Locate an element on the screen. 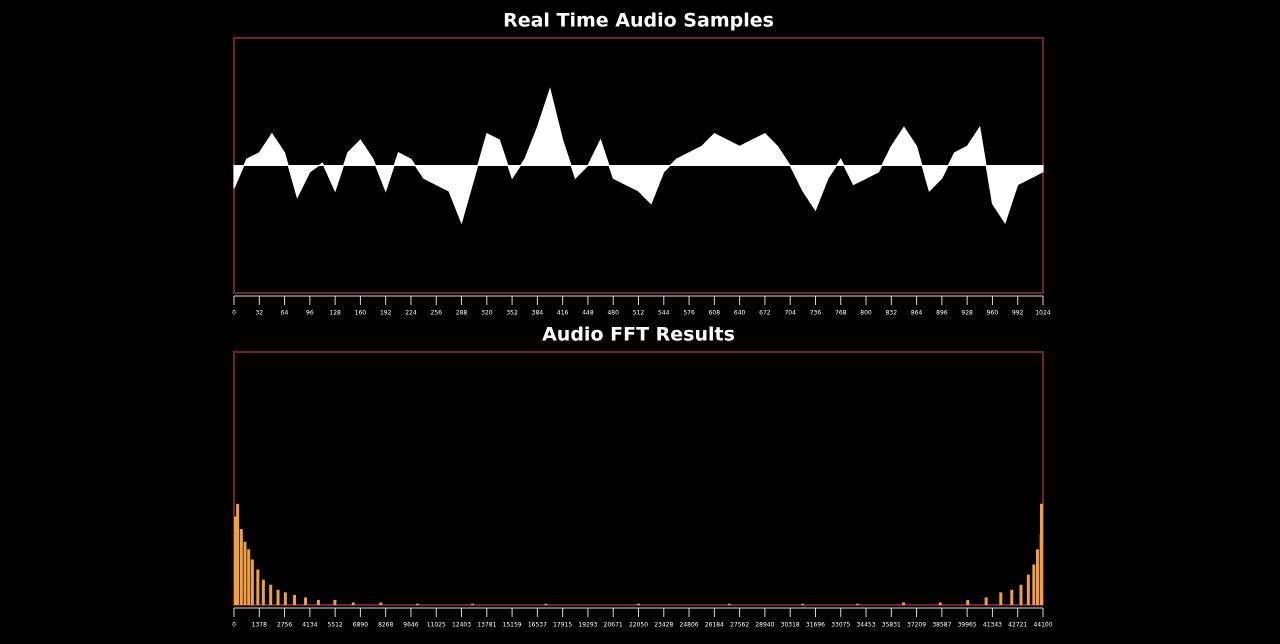  x-tick-label: 1024 is located at coordinates (1042, 313).